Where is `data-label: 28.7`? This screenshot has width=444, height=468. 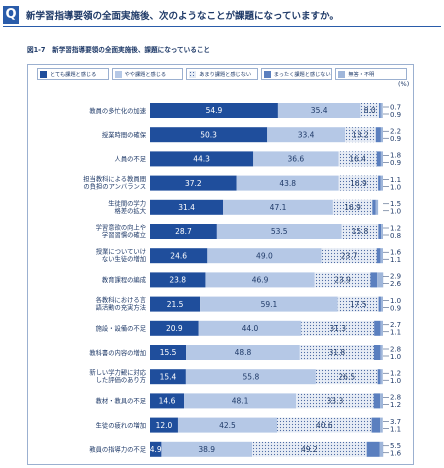 data-label: 28.7 is located at coordinates (183, 231).